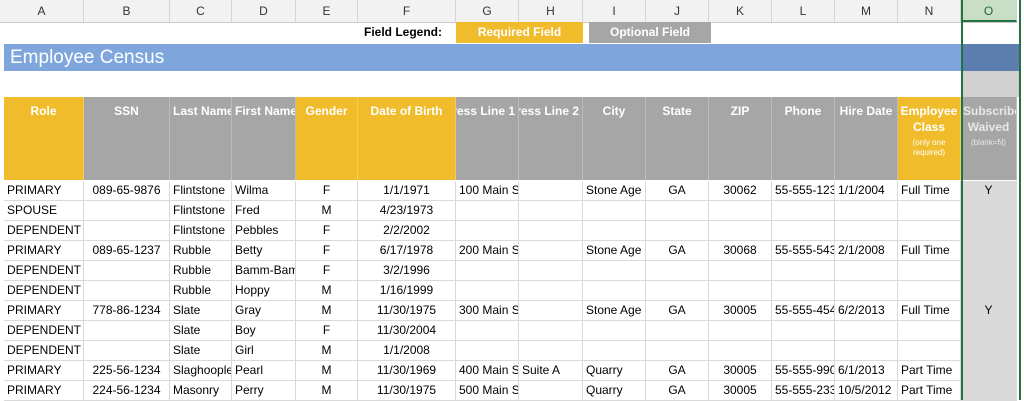 The width and height of the screenshot is (1024, 401). What do you see at coordinates (201, 311) in the screenshot?
I see `cell-last: Slate` at bounding box center [201, 311].